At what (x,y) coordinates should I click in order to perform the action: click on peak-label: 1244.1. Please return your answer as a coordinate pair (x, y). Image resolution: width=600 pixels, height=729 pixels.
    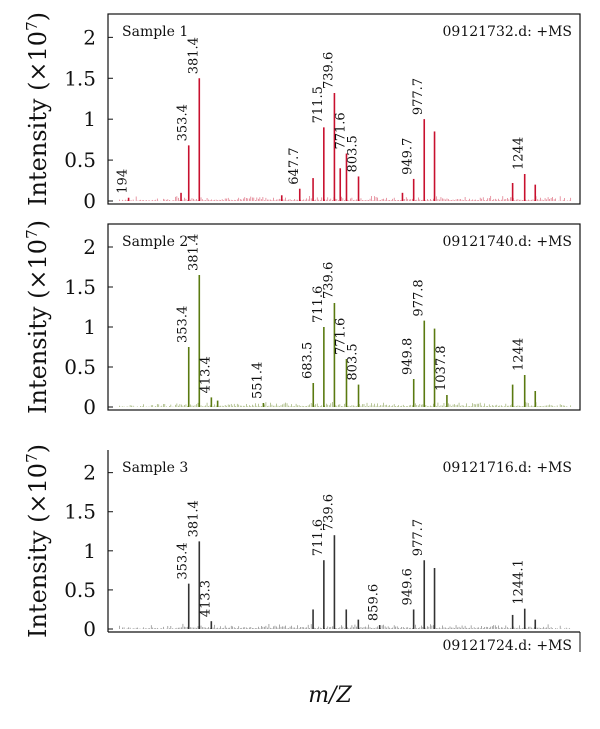
    Looking at the image, I should click on (519, 582).